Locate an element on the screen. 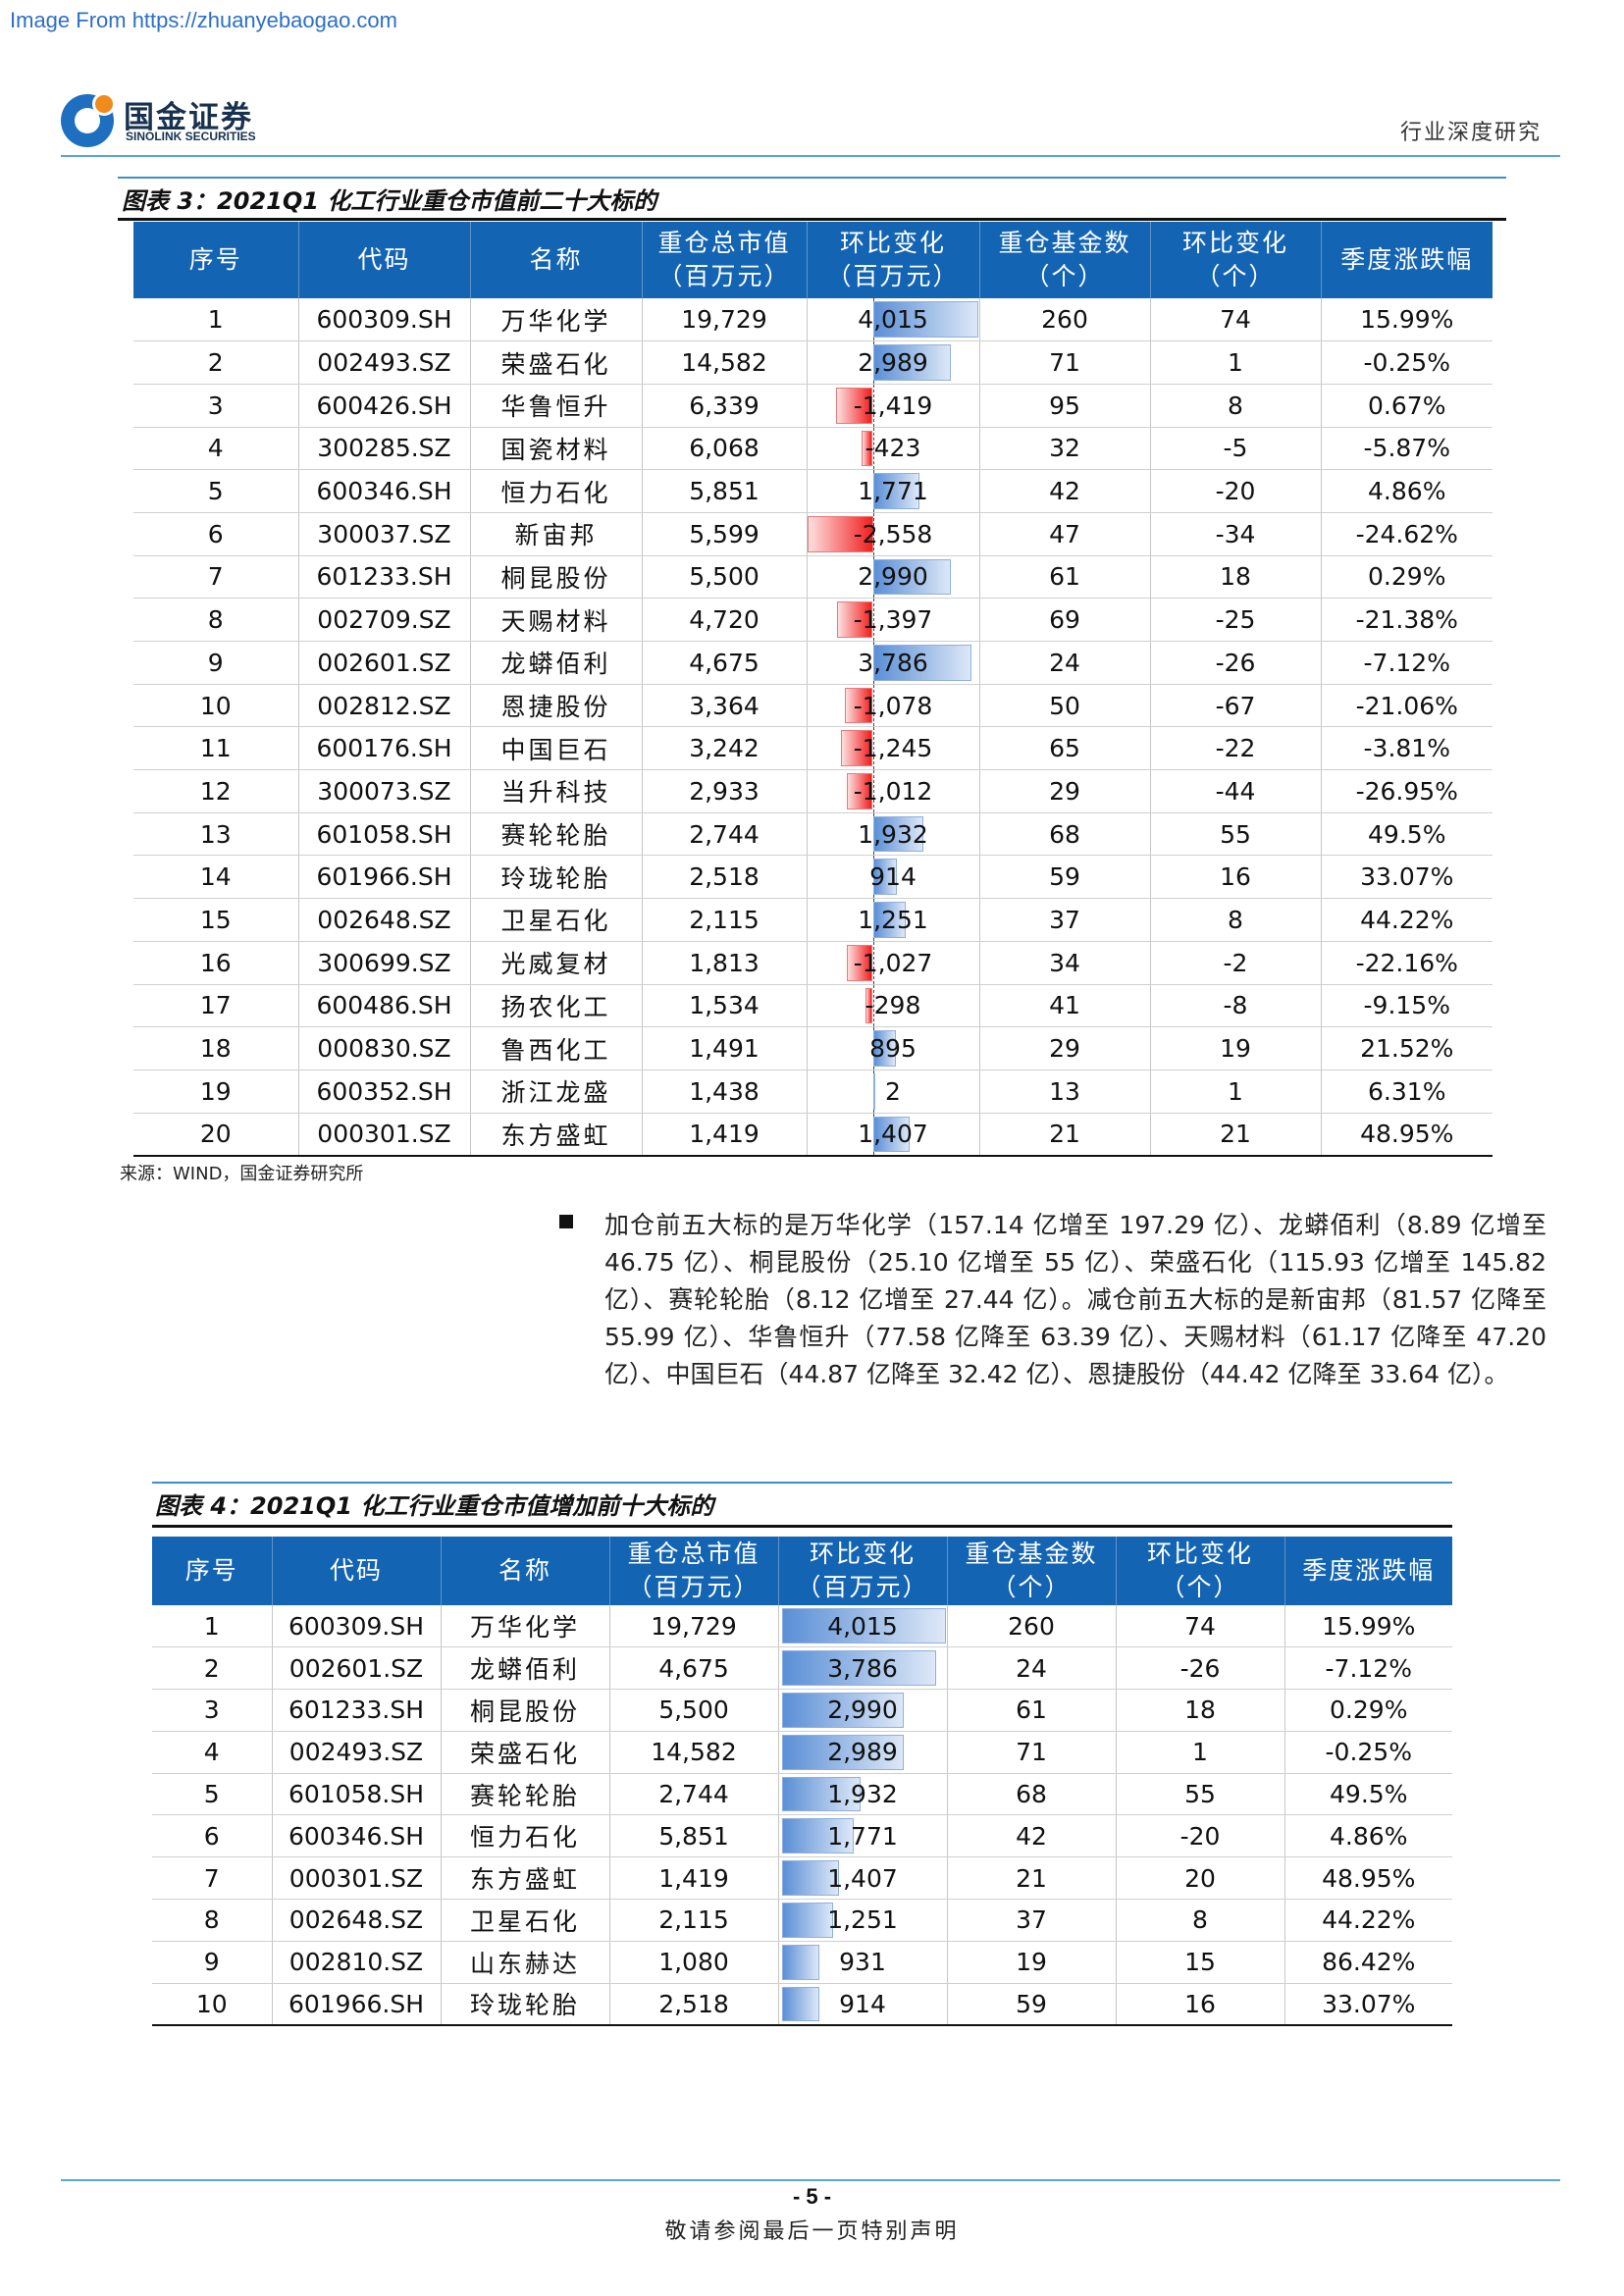 This screenshot has height=2296, width=1624. cell-quarter-pct: 49.5% is located at coordinates (1368, 1794).